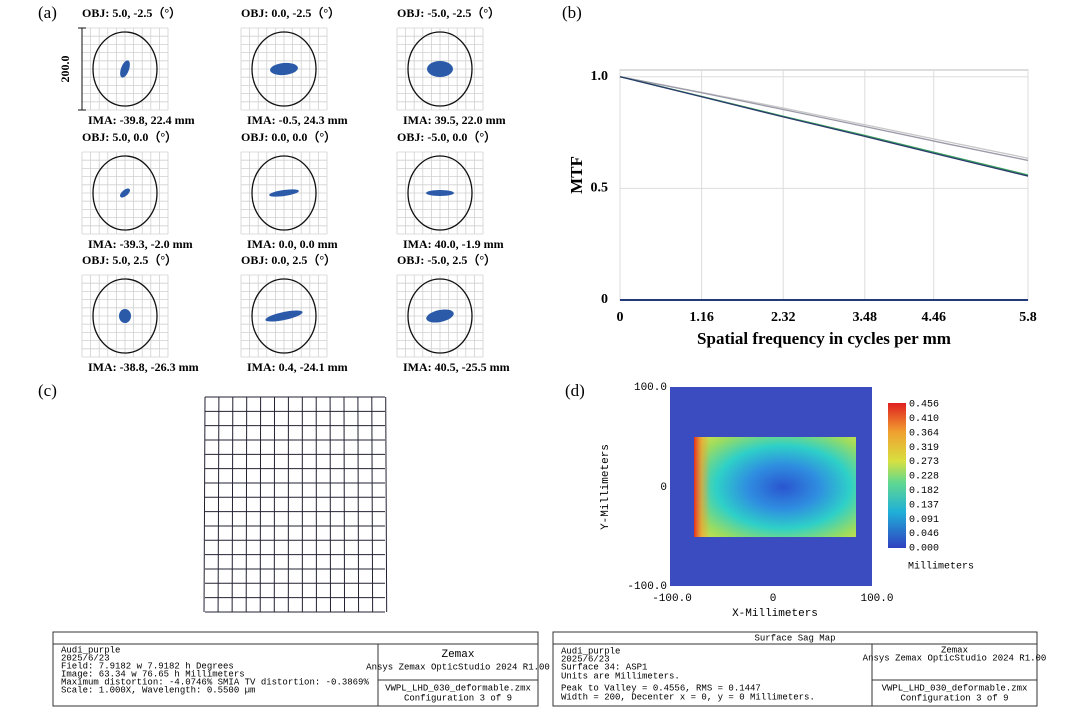 The width and height of the screenshot is (1080, 715). I want to click on footer-line: Units are Millimeters., so click(620, 676).